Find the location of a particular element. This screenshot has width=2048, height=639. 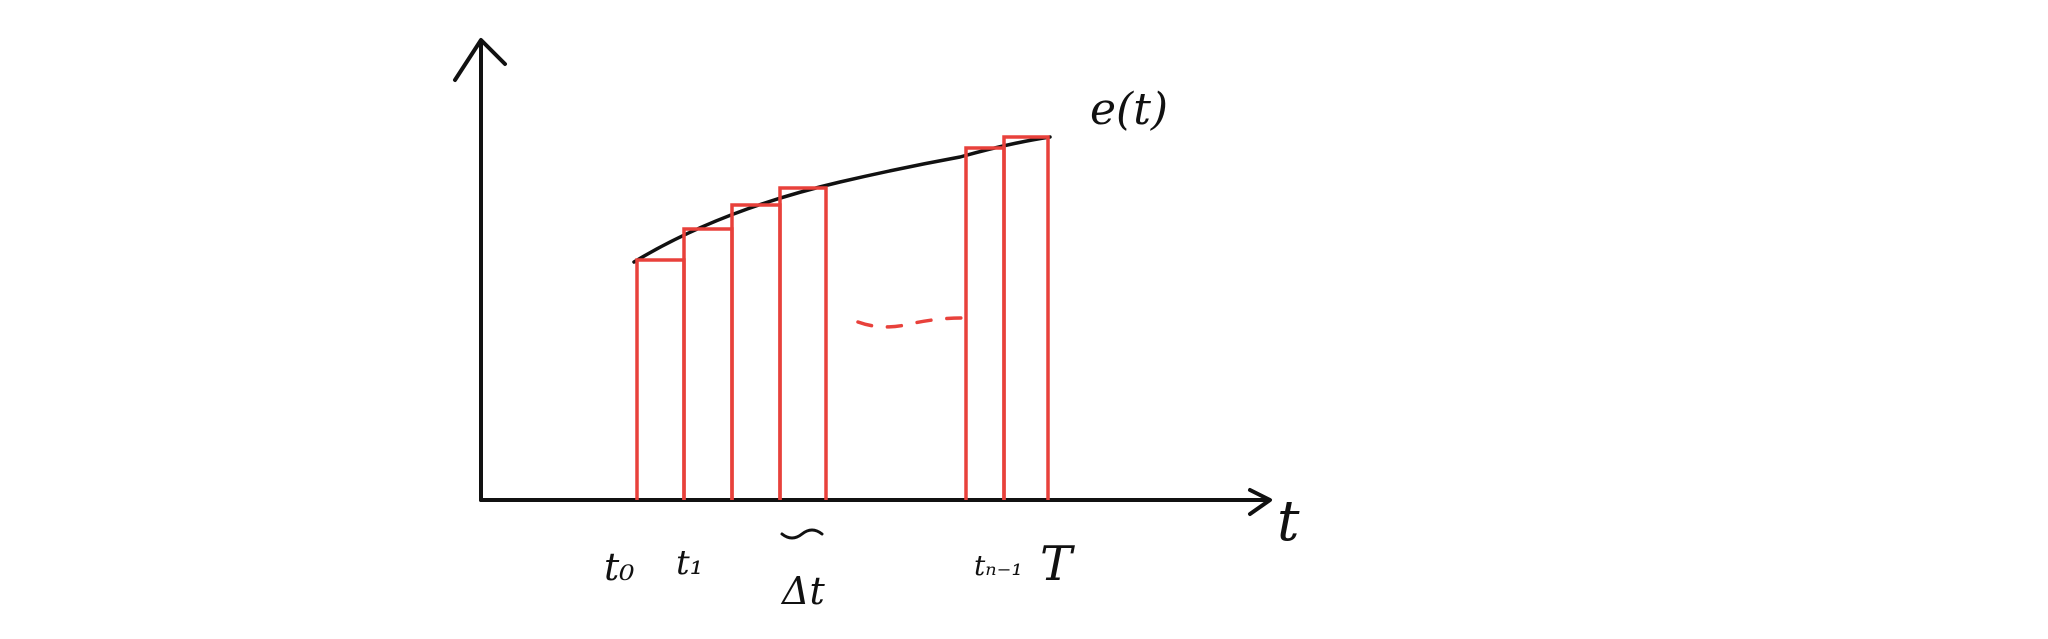

x-axis-arrow-icon is located at coordinates (1260, 502).